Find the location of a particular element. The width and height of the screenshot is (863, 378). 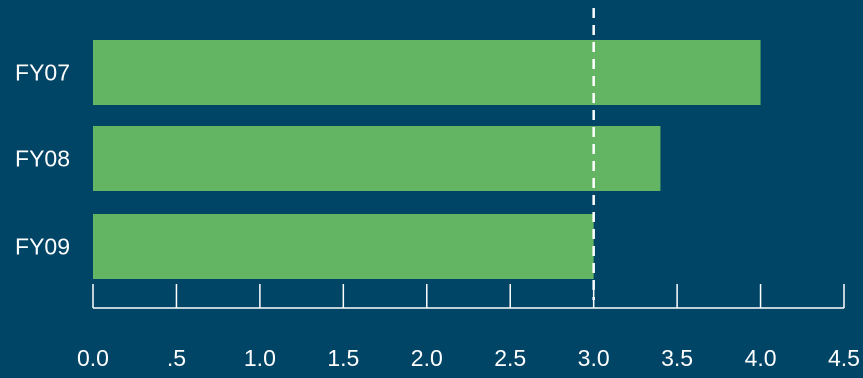

x-tick-label: 4.5 is located at coordinates (844, 358).